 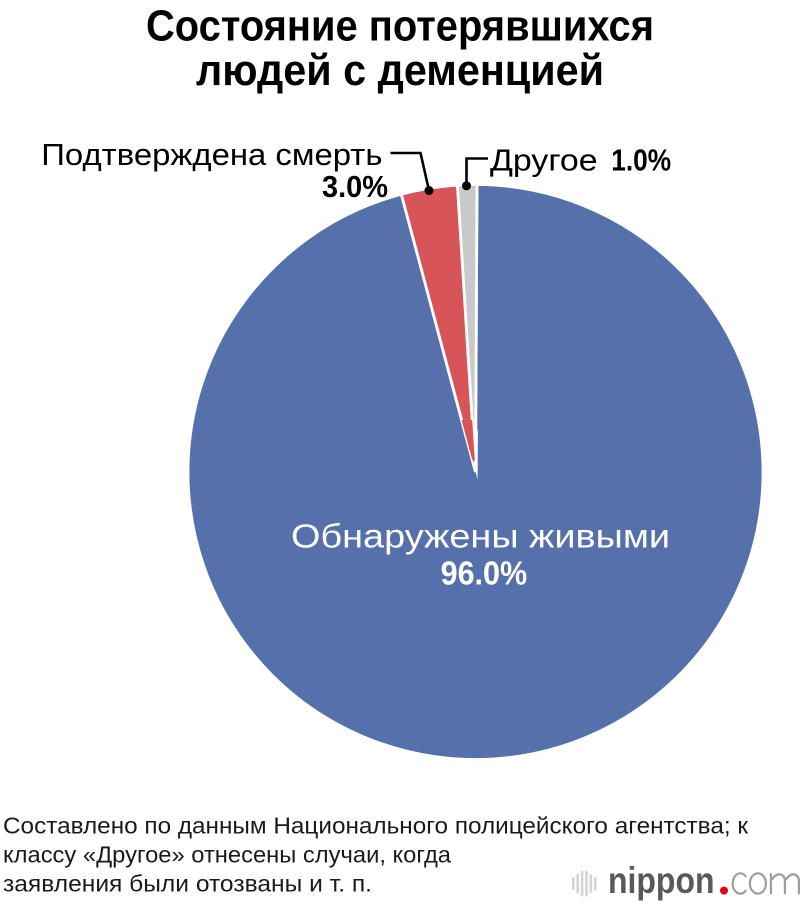 I want to click on svg-text: nippon, so click(x=661, y=880).